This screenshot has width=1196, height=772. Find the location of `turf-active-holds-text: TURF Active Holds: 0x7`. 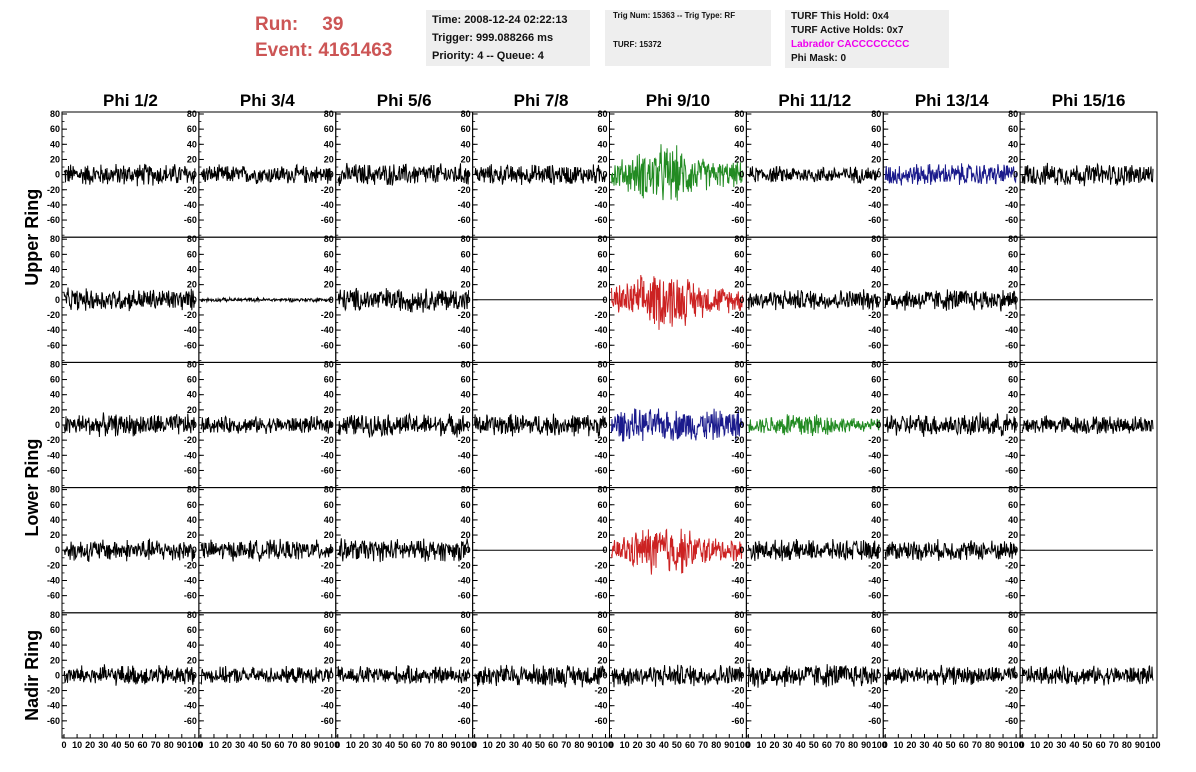

turf-active-holds-text: TURF Active Holds: 0x7 is located at coordinates (847, 30).